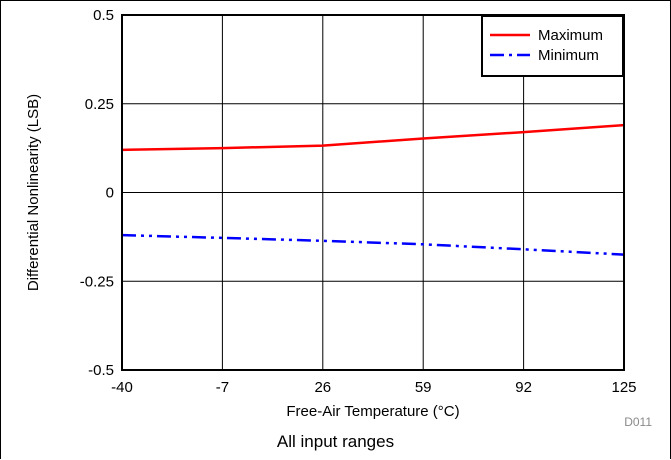 The height and width of the screenshot is (460, 671). I want to click on legend: Maximum Minimum, so click(552, 46).